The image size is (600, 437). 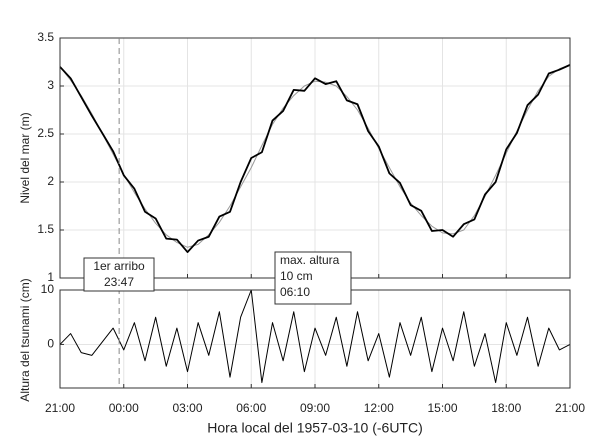 I want to click on x-tick-label: 18:00, so click(x=506, y=408).